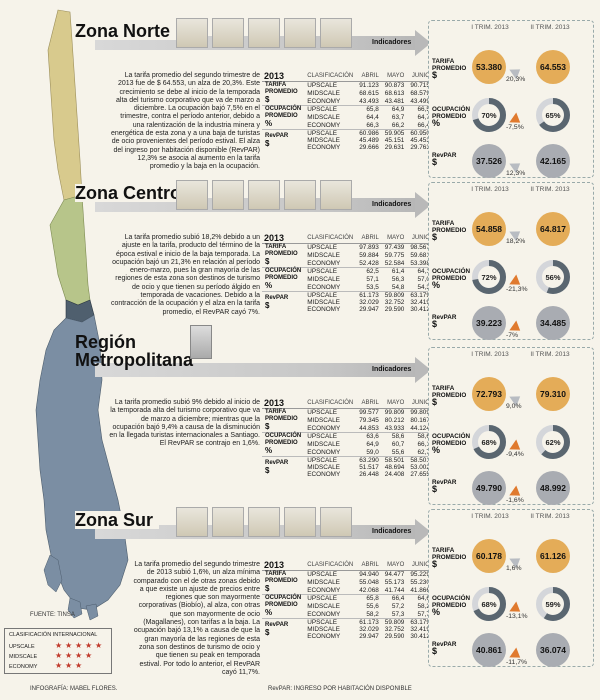 This screenshot has height=700, width=600. Describe the element at coordinates (369, 263) in the screenshot. I see `table-cell: 52.428` at that location.